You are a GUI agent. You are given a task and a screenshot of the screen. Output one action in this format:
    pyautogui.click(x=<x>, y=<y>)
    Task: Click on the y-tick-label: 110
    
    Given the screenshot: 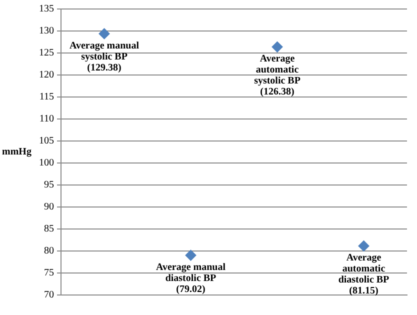 What is the action you would take?
    pyautogui.click(x=46, y=119)
    